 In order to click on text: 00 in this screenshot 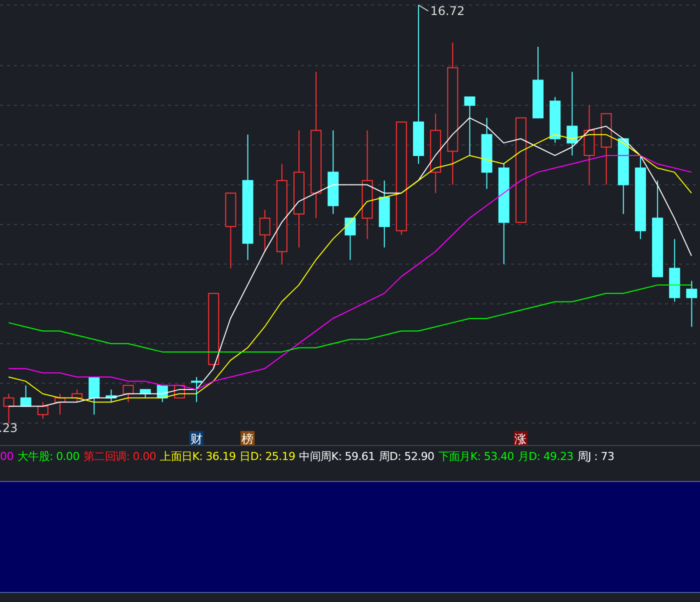, I will do `click(7, 456)`.